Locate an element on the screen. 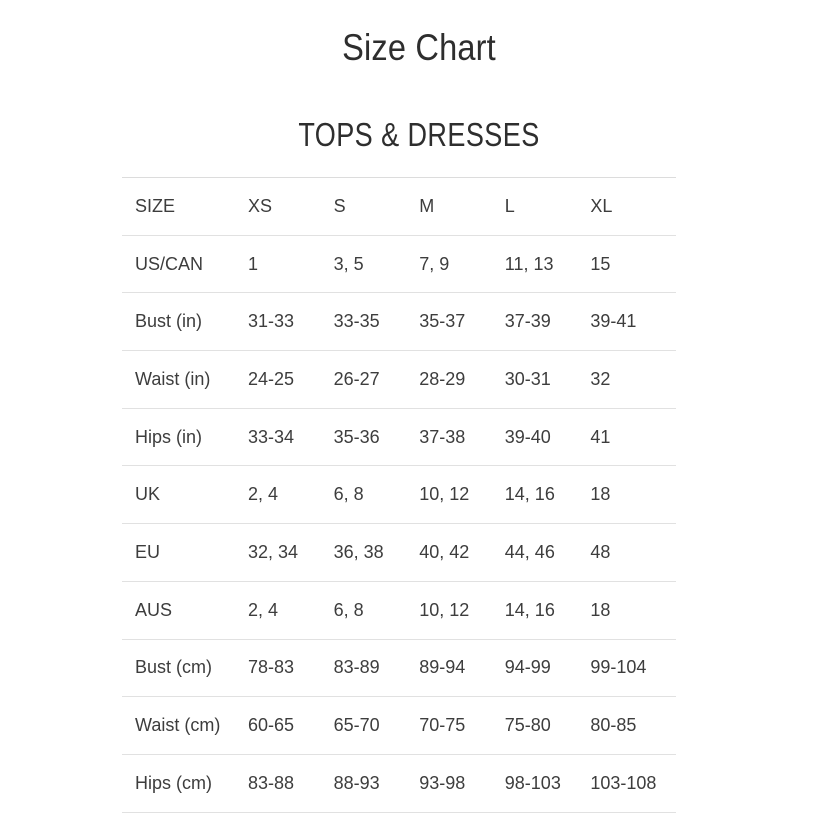 This screenshot has height=826, width=818. table-cell: 28-29 is located at coordinates (462, 379).